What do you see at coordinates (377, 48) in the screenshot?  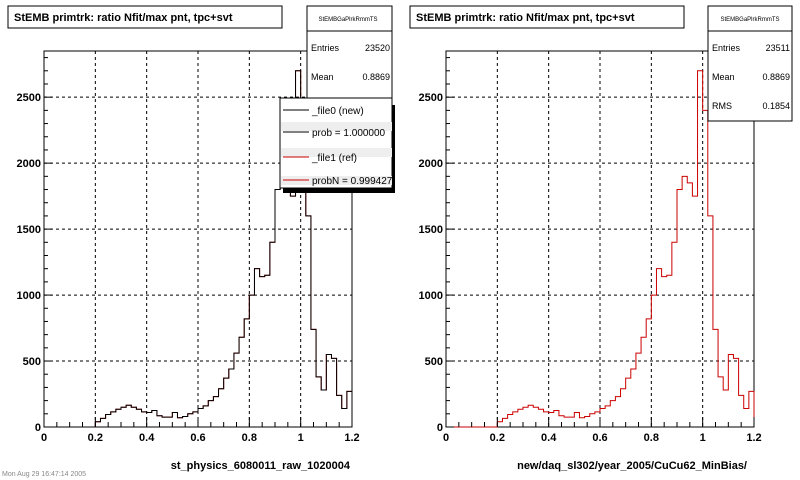 I see `left-stats-entries-value: 23520` at bounding box center [377, 48].